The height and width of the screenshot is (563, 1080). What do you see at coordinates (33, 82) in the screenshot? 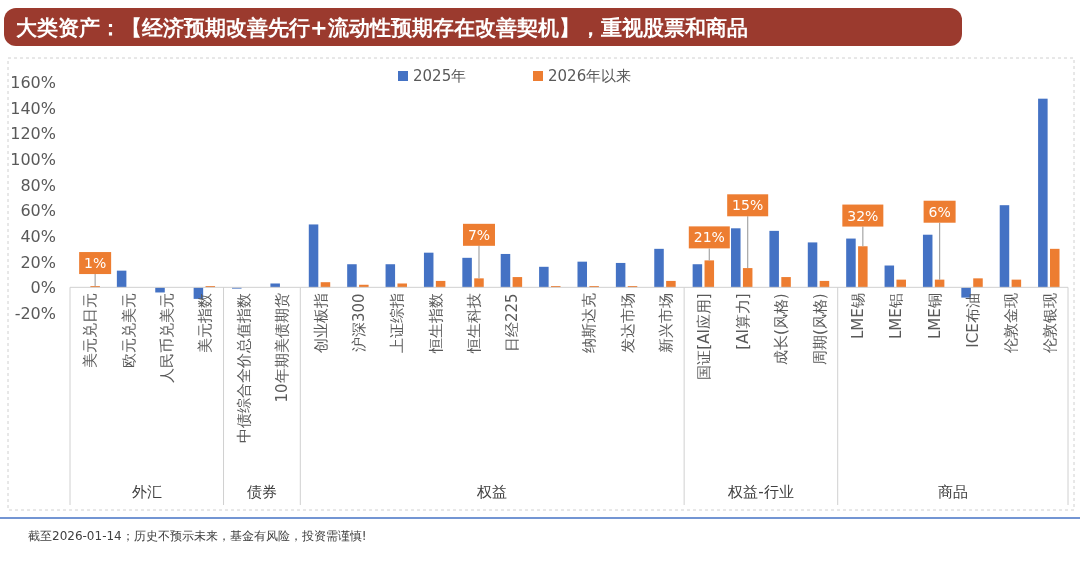
I see `y-tick-label: 160%` at bounding box center [33, 82].